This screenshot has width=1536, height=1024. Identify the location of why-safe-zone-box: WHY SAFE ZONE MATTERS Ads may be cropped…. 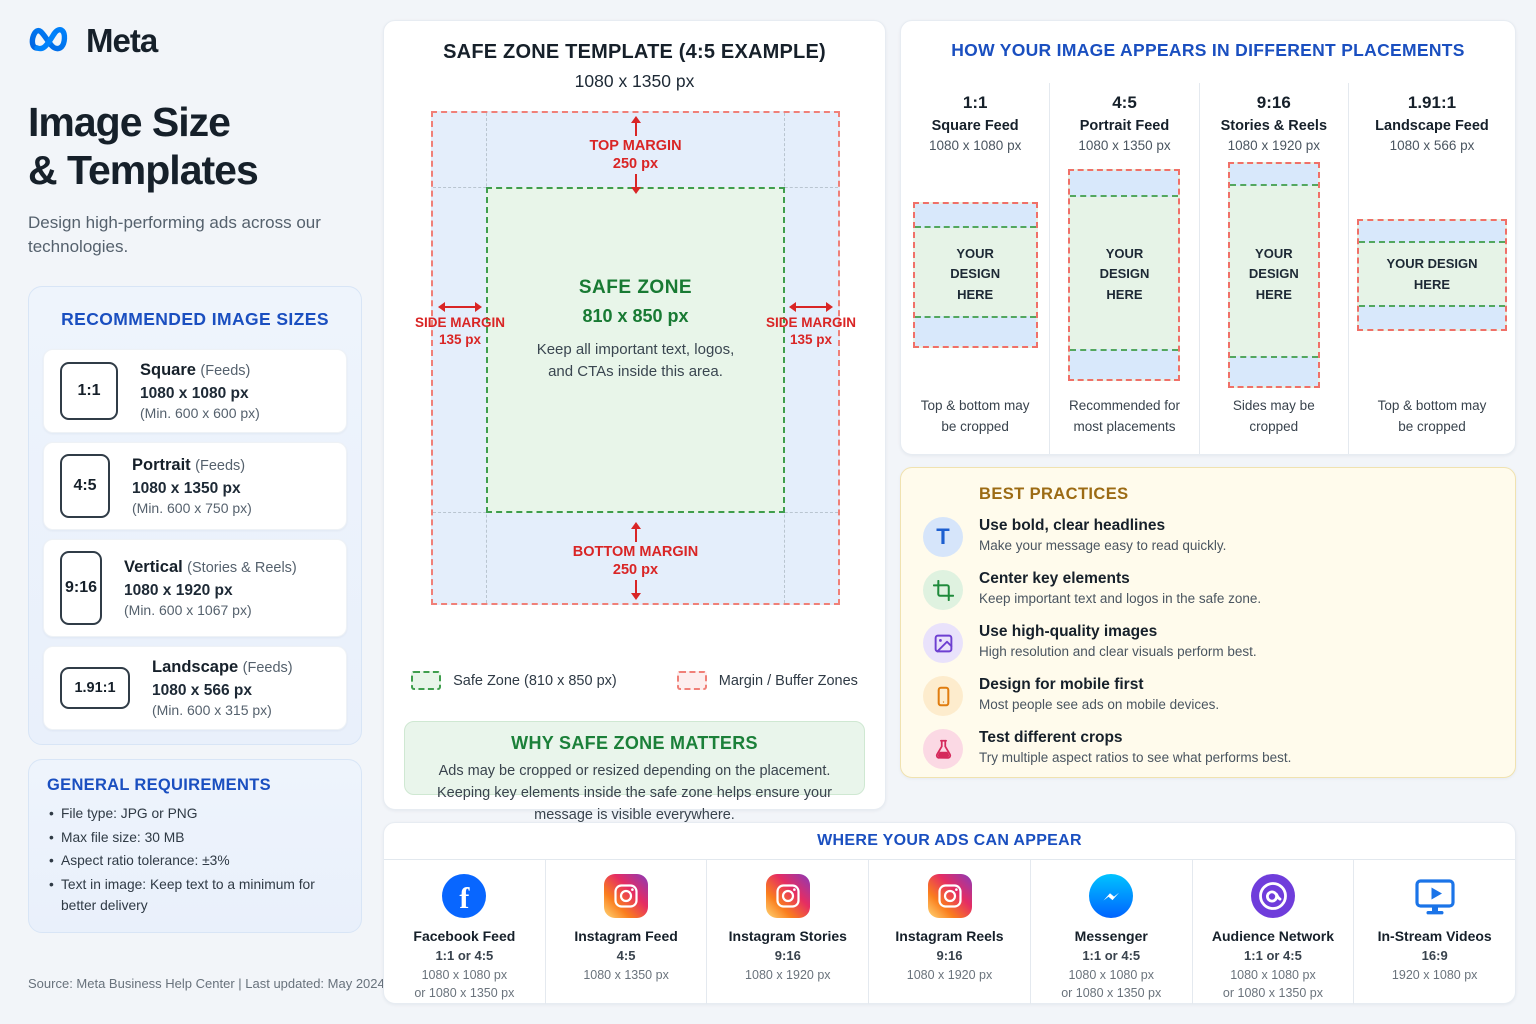
(634, 772).